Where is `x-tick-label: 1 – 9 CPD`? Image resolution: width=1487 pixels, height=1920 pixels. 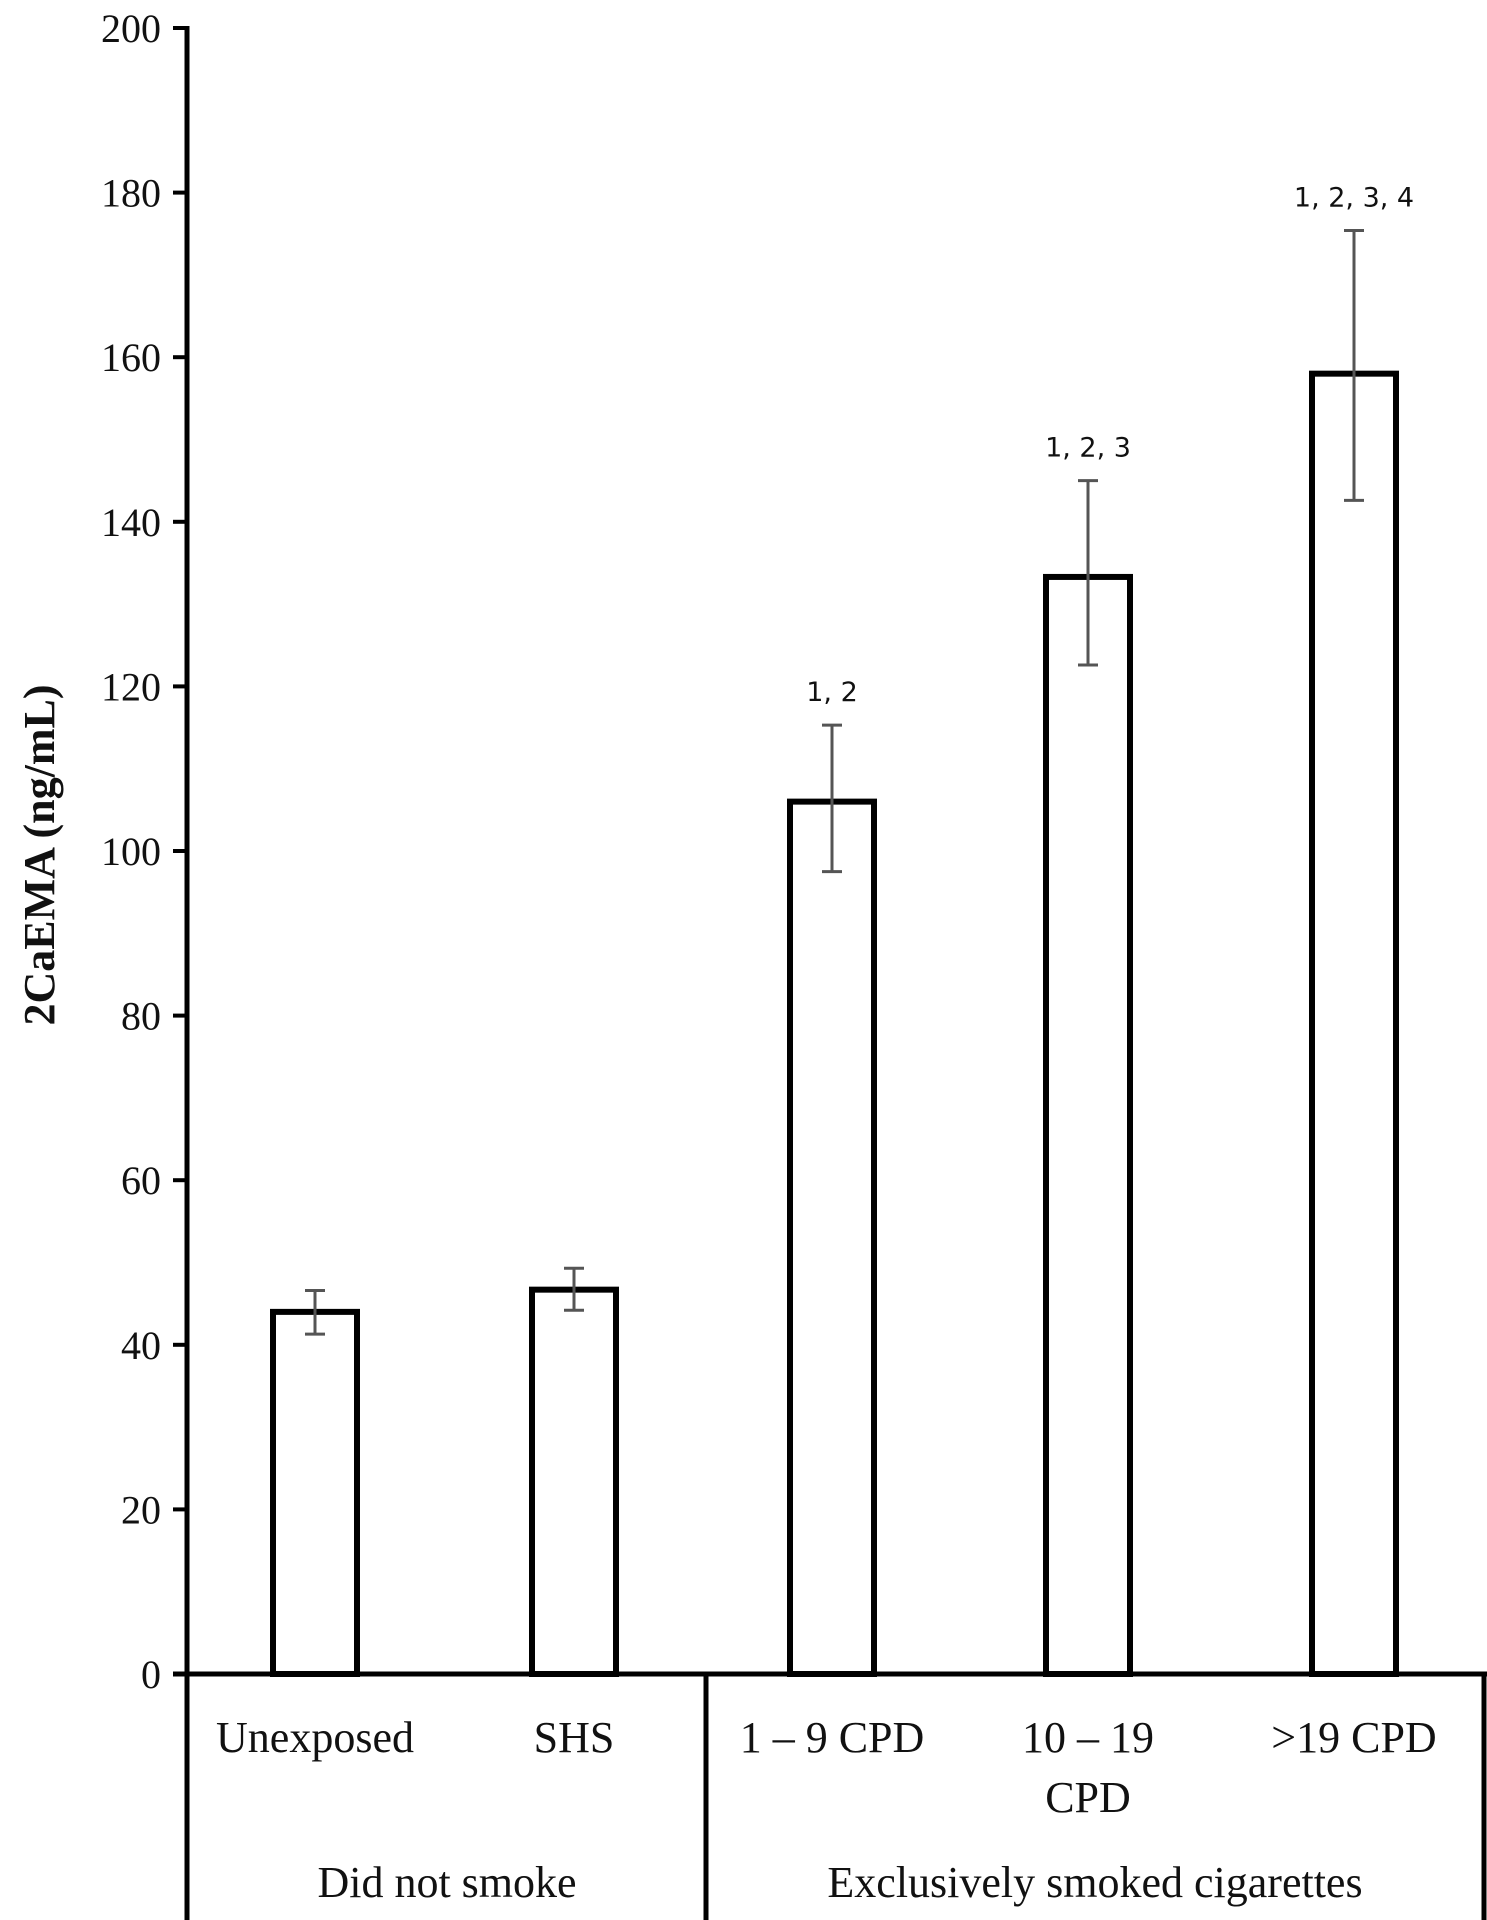
x-tick-label: 1 – 9 CPD is located at coordinates (832, 1737).